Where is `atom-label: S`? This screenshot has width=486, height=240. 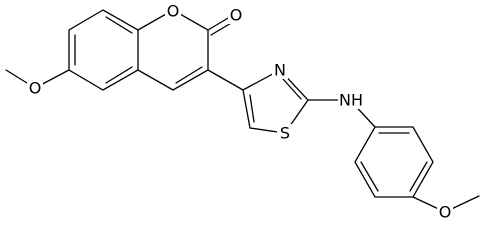
atom-label: S is located at coordinates (285, 133).